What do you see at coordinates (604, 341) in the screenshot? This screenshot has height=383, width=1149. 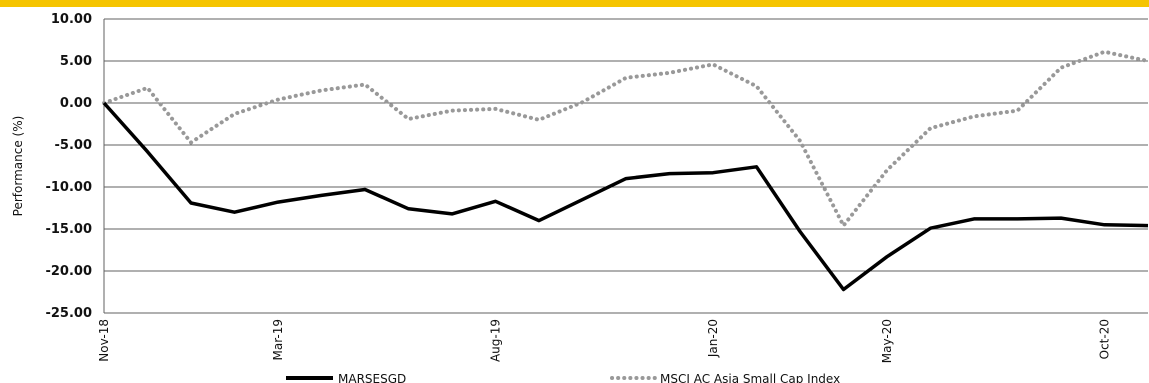 I see `x-axis-ticks: Nov-18 Mar-19 Aug-19 Jan-20 May-20 Oct-20` at bounding box center [604, 341].